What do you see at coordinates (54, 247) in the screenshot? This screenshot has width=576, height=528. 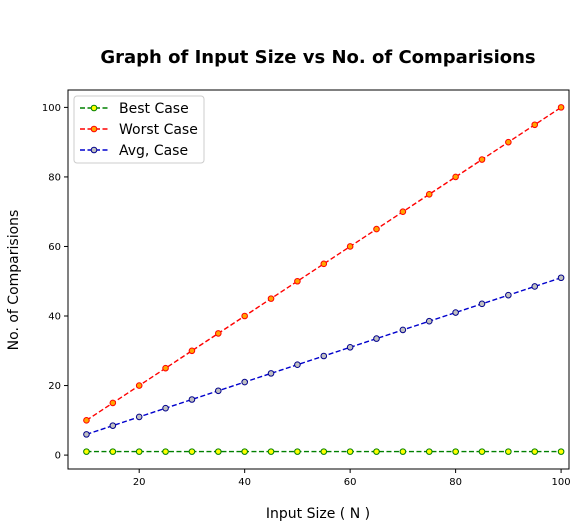 I see `y-tick-label: 60` at bounding box center [54, 247].